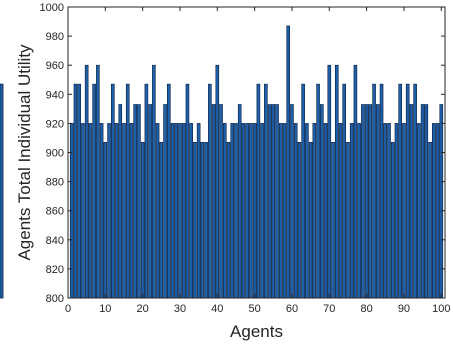  I want to click on y-tick-label: 800, so click(55, 299).